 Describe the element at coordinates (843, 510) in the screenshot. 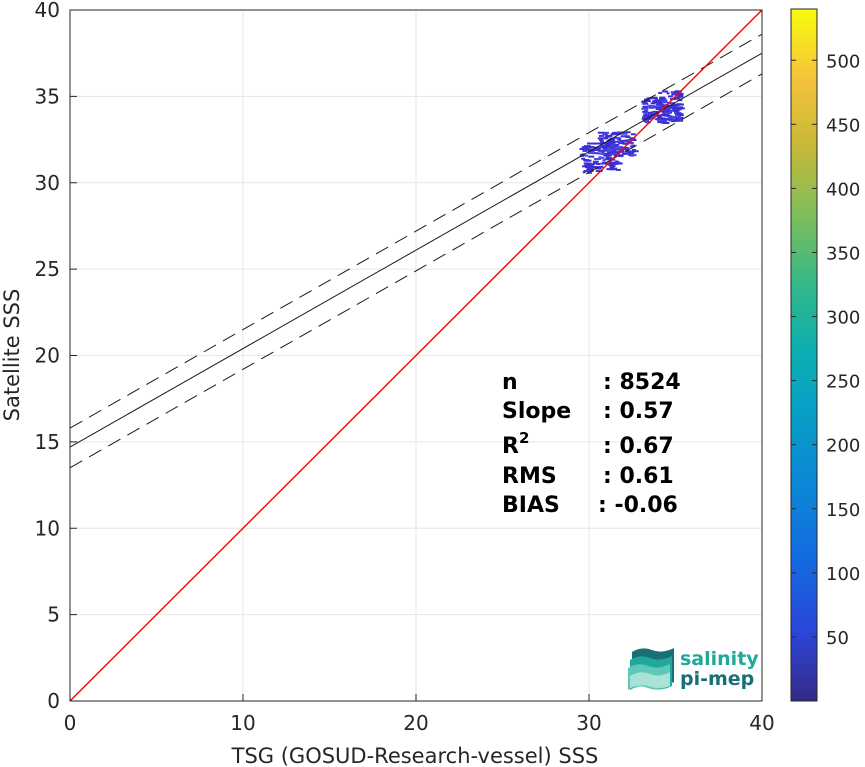

I see `colorbar-tick-label: 150` at that location.